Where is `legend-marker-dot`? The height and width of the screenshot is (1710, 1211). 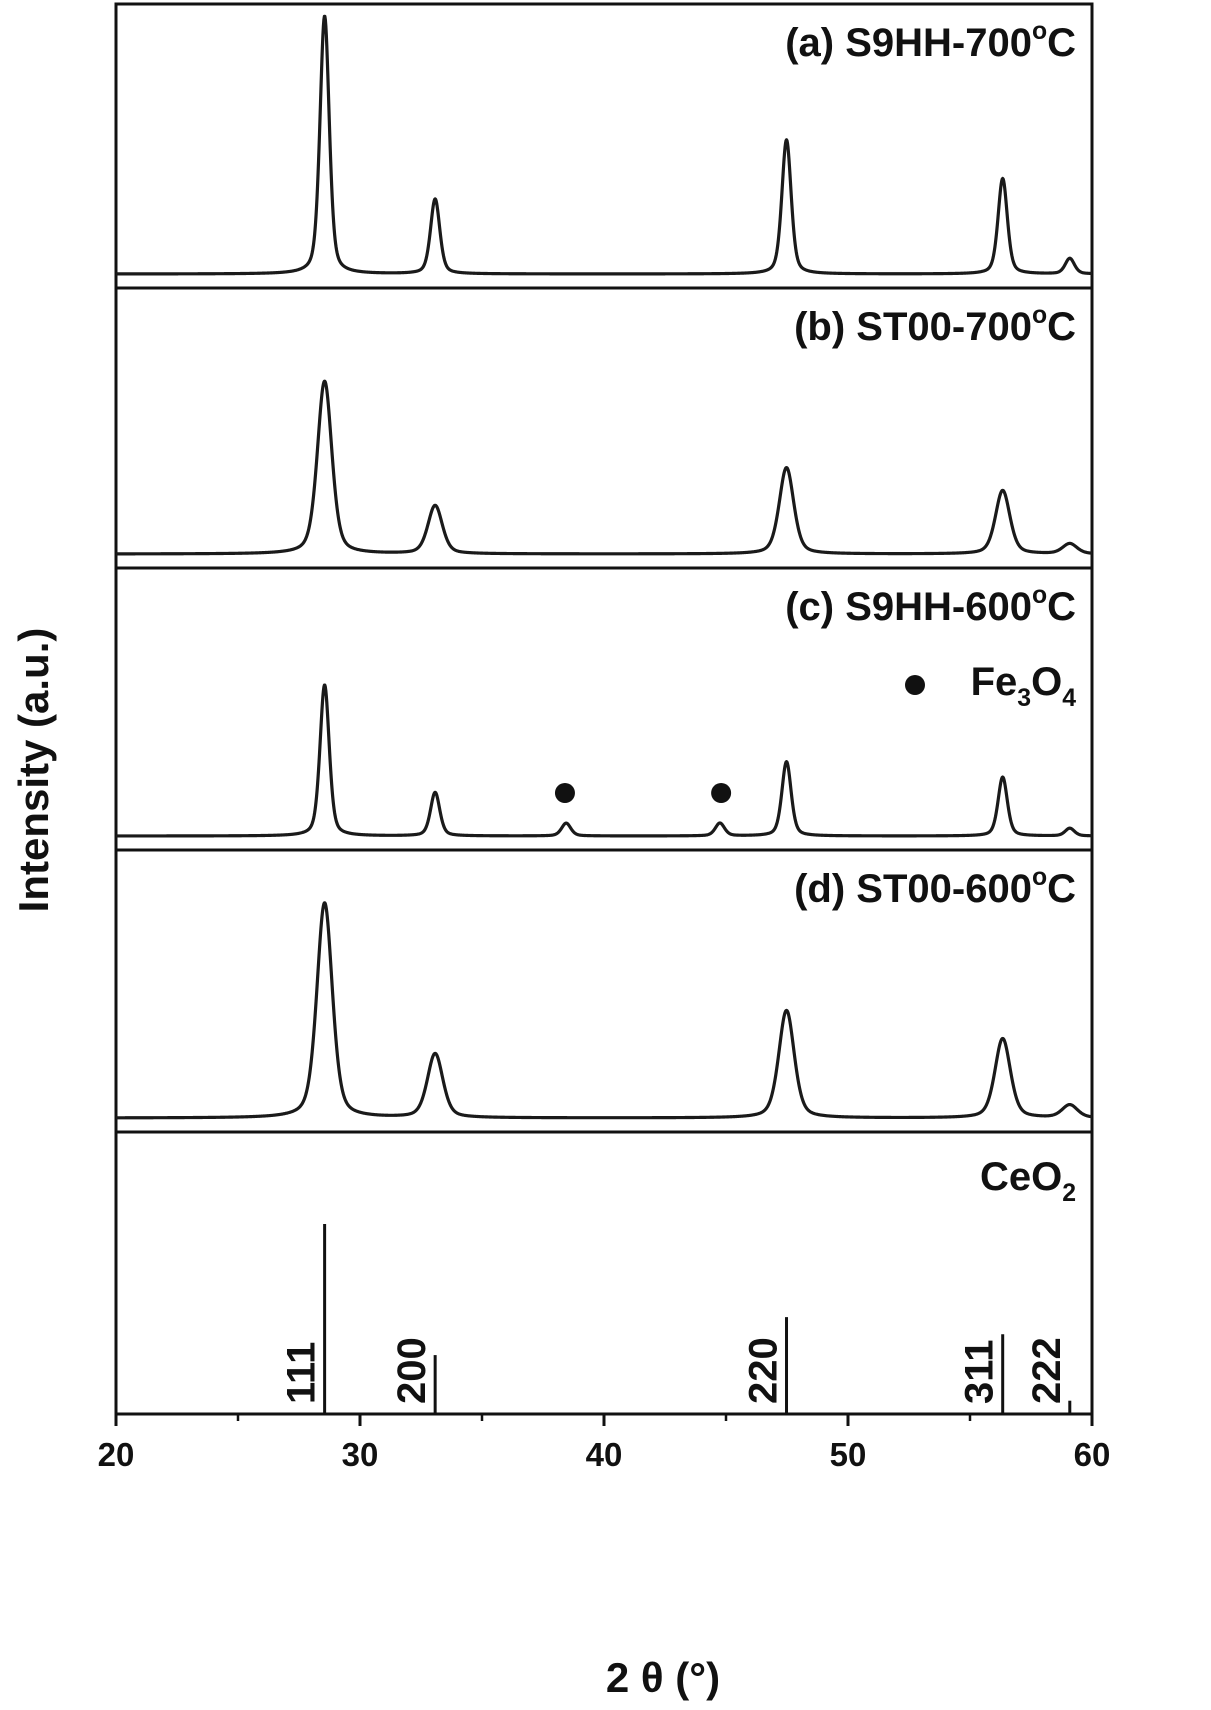 legend-marker-dot is located at coordinates (915, 685).